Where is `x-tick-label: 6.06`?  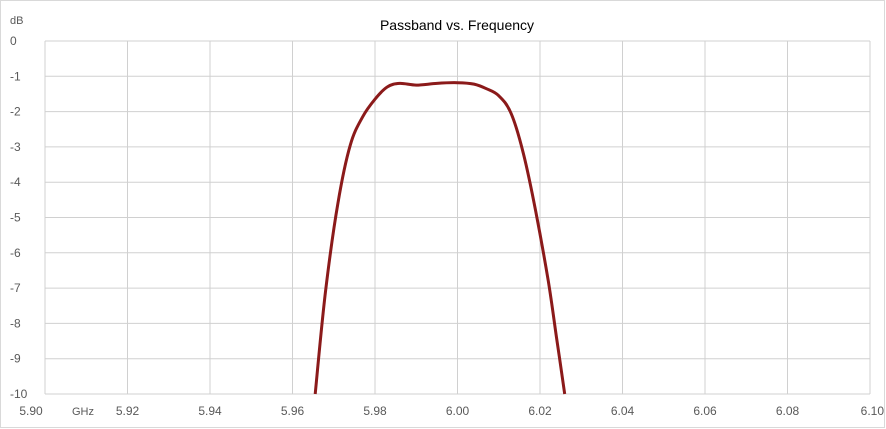 x-tick-label: 6.06 is located at coordinates (705, 411).